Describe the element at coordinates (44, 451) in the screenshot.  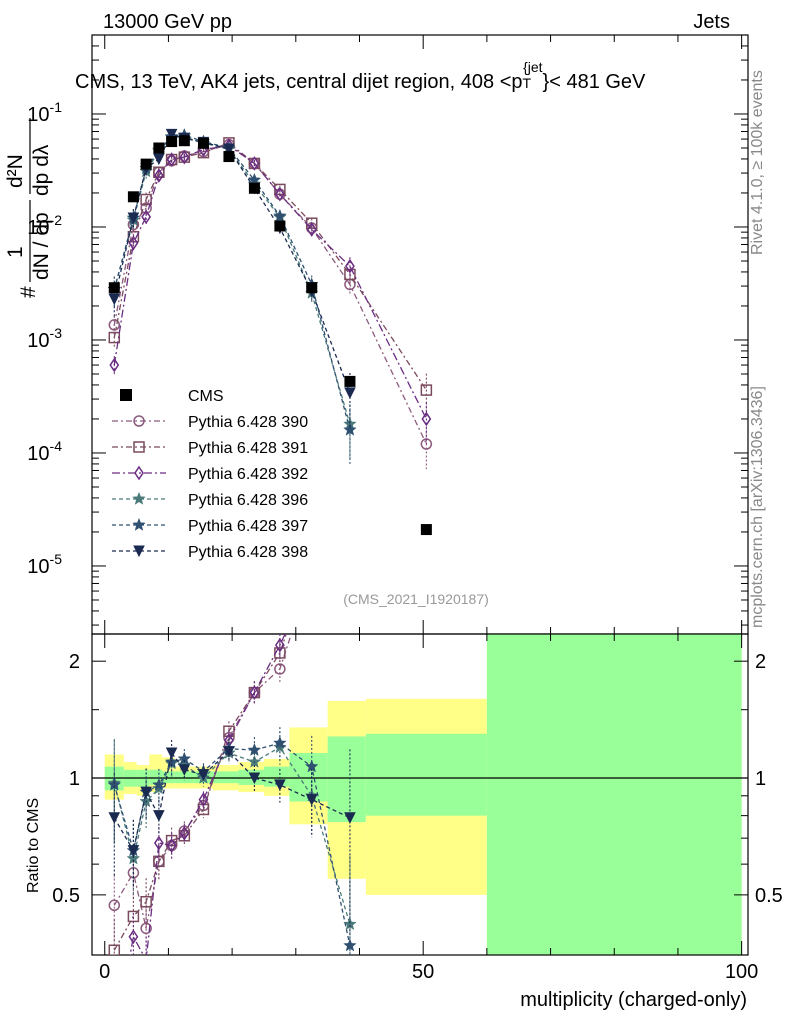
I see `y-tick-label: 10⁻⁴` at that location.